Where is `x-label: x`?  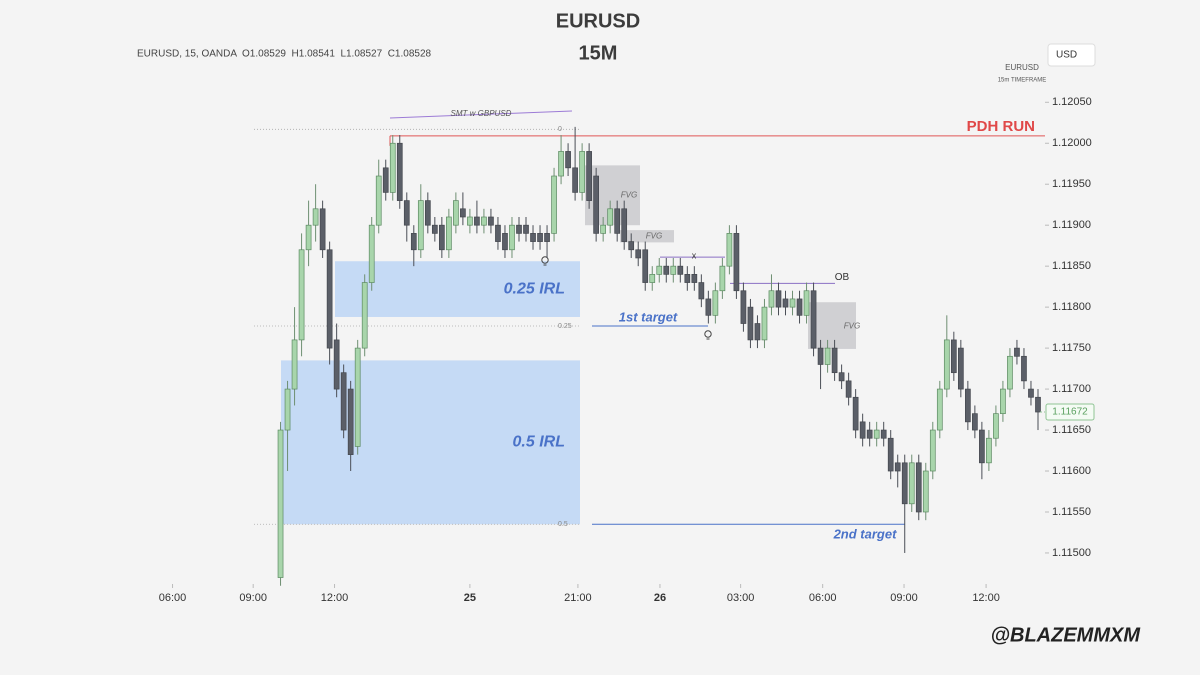
x-label: x is located at coordinates (694, 256).